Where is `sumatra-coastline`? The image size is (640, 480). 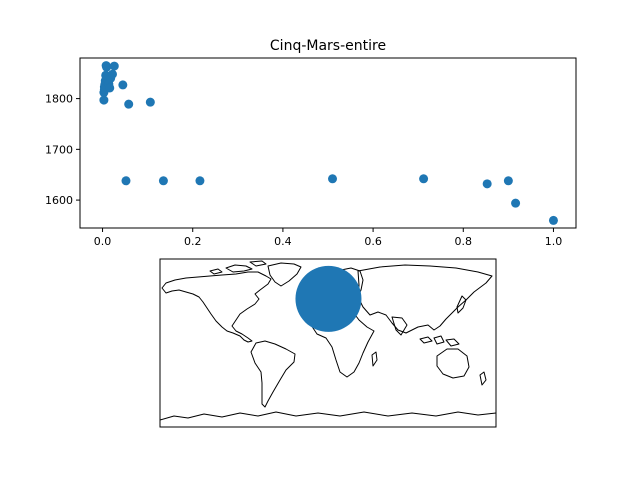 sumatra-coastline is located at coordinates (426, 340).